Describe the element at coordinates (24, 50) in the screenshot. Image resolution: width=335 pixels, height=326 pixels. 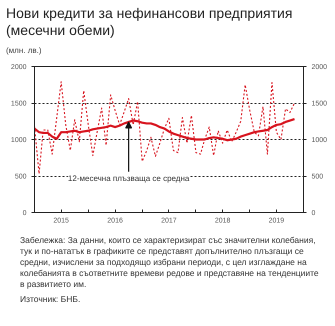
I see `chart-subtitle: (млн. лв.)` at that location.